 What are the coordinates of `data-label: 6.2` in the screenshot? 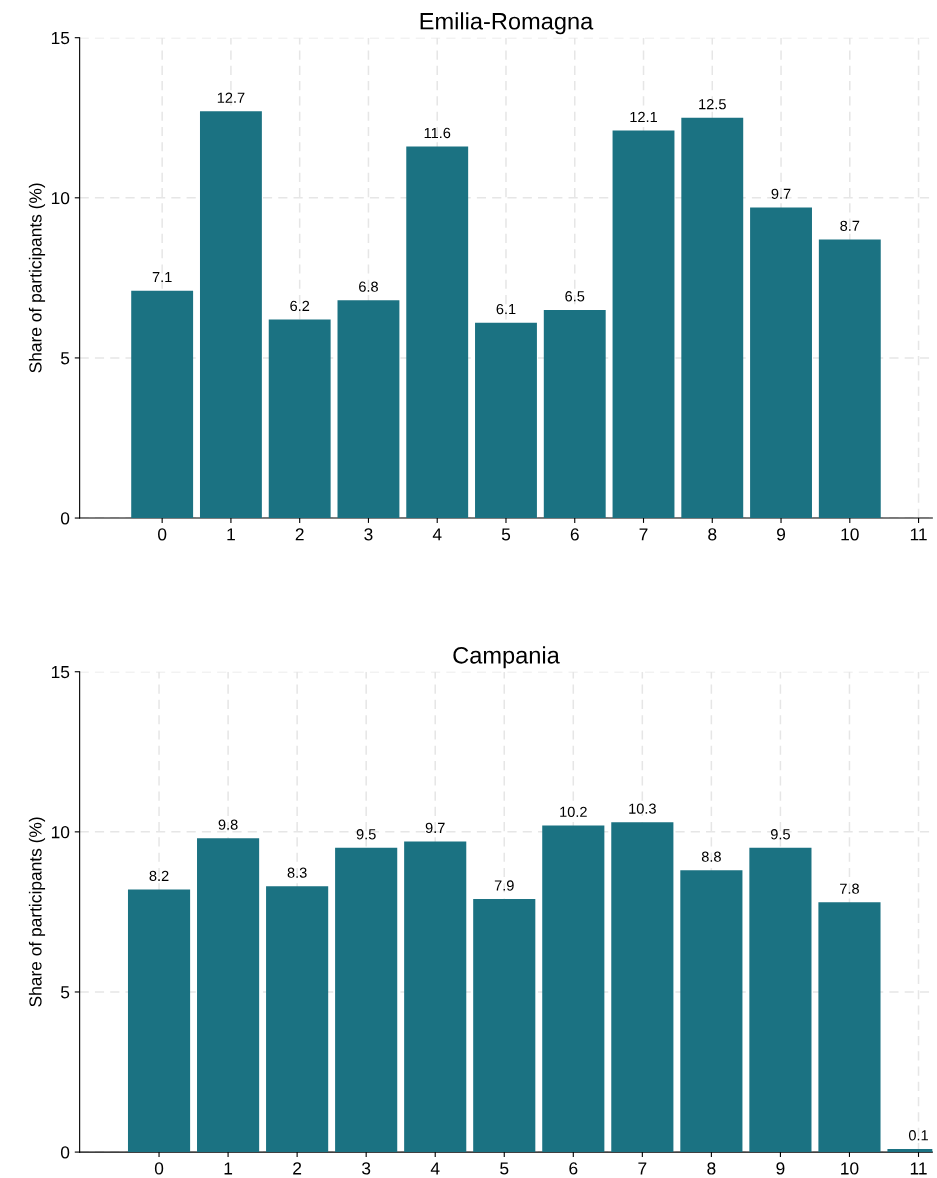 It's located at (300, 306).